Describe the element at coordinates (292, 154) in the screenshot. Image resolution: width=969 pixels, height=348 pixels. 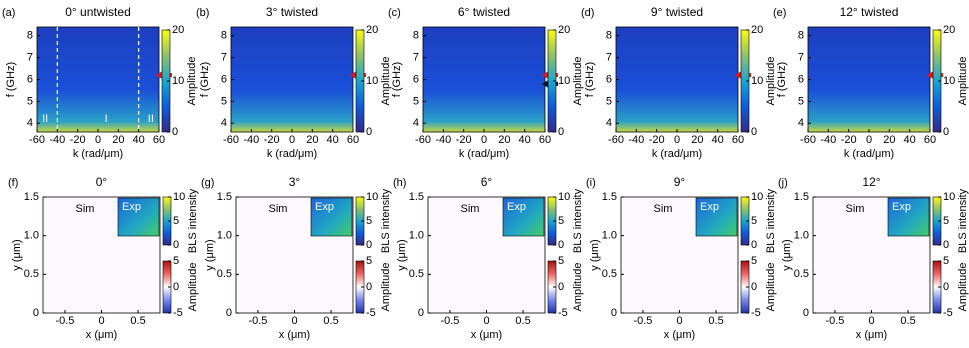
I see `x-axis-label: k (rad/μm)` at that location.